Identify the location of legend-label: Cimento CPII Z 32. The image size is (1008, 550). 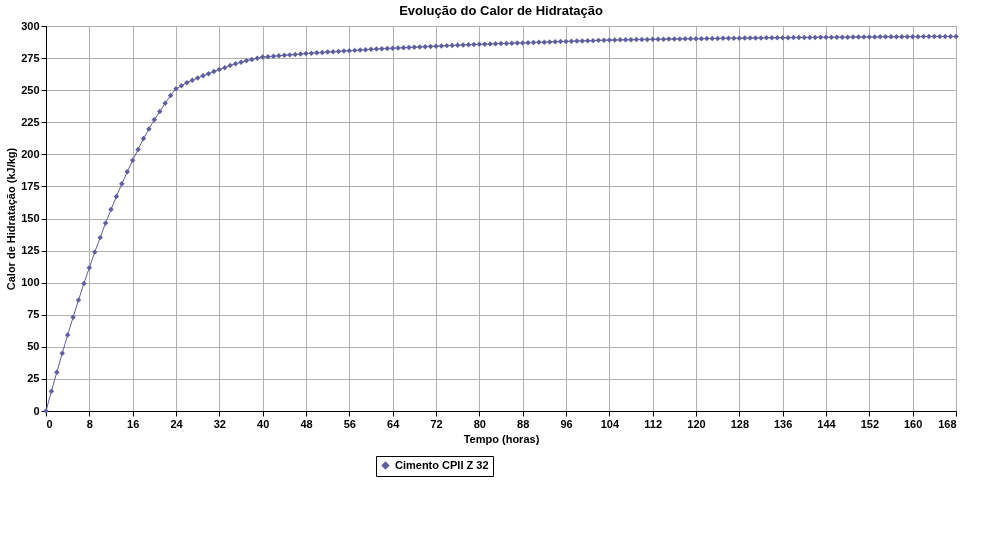
(442, 464).